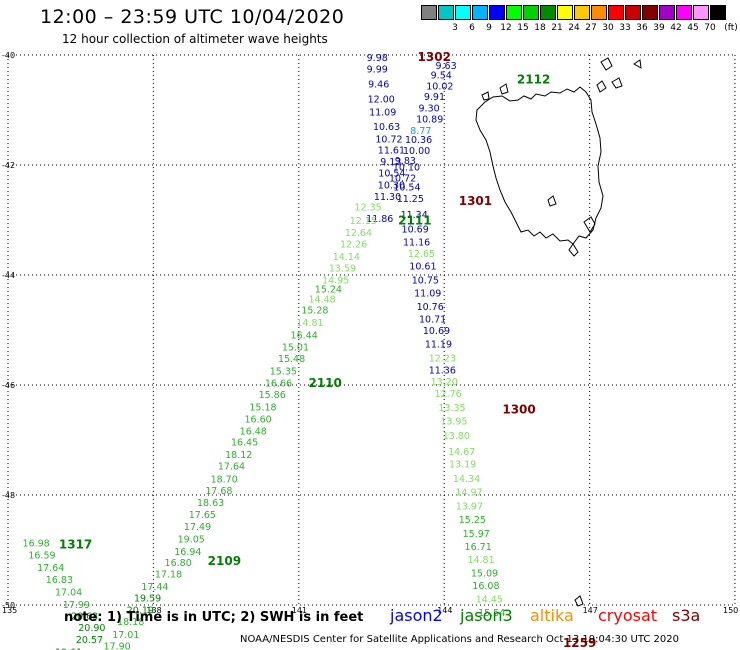 The height and width of the screenshot is (650, 740). What do you see at coordinates (379, 219) in the screenshot?
I see `wave-height-value: 11.86` at bounding box center [379, 219].